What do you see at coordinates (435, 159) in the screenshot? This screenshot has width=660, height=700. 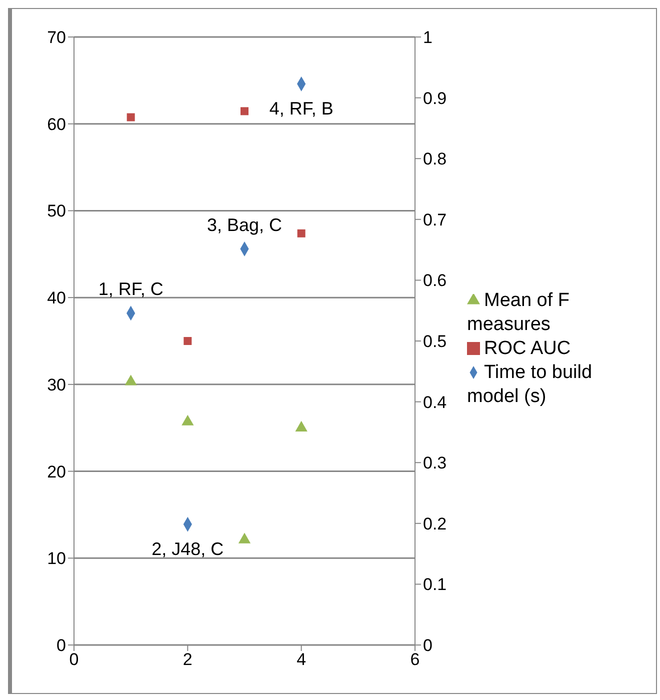 I see `y2-tick-label: 0.8` at bounding box center [435, 159].